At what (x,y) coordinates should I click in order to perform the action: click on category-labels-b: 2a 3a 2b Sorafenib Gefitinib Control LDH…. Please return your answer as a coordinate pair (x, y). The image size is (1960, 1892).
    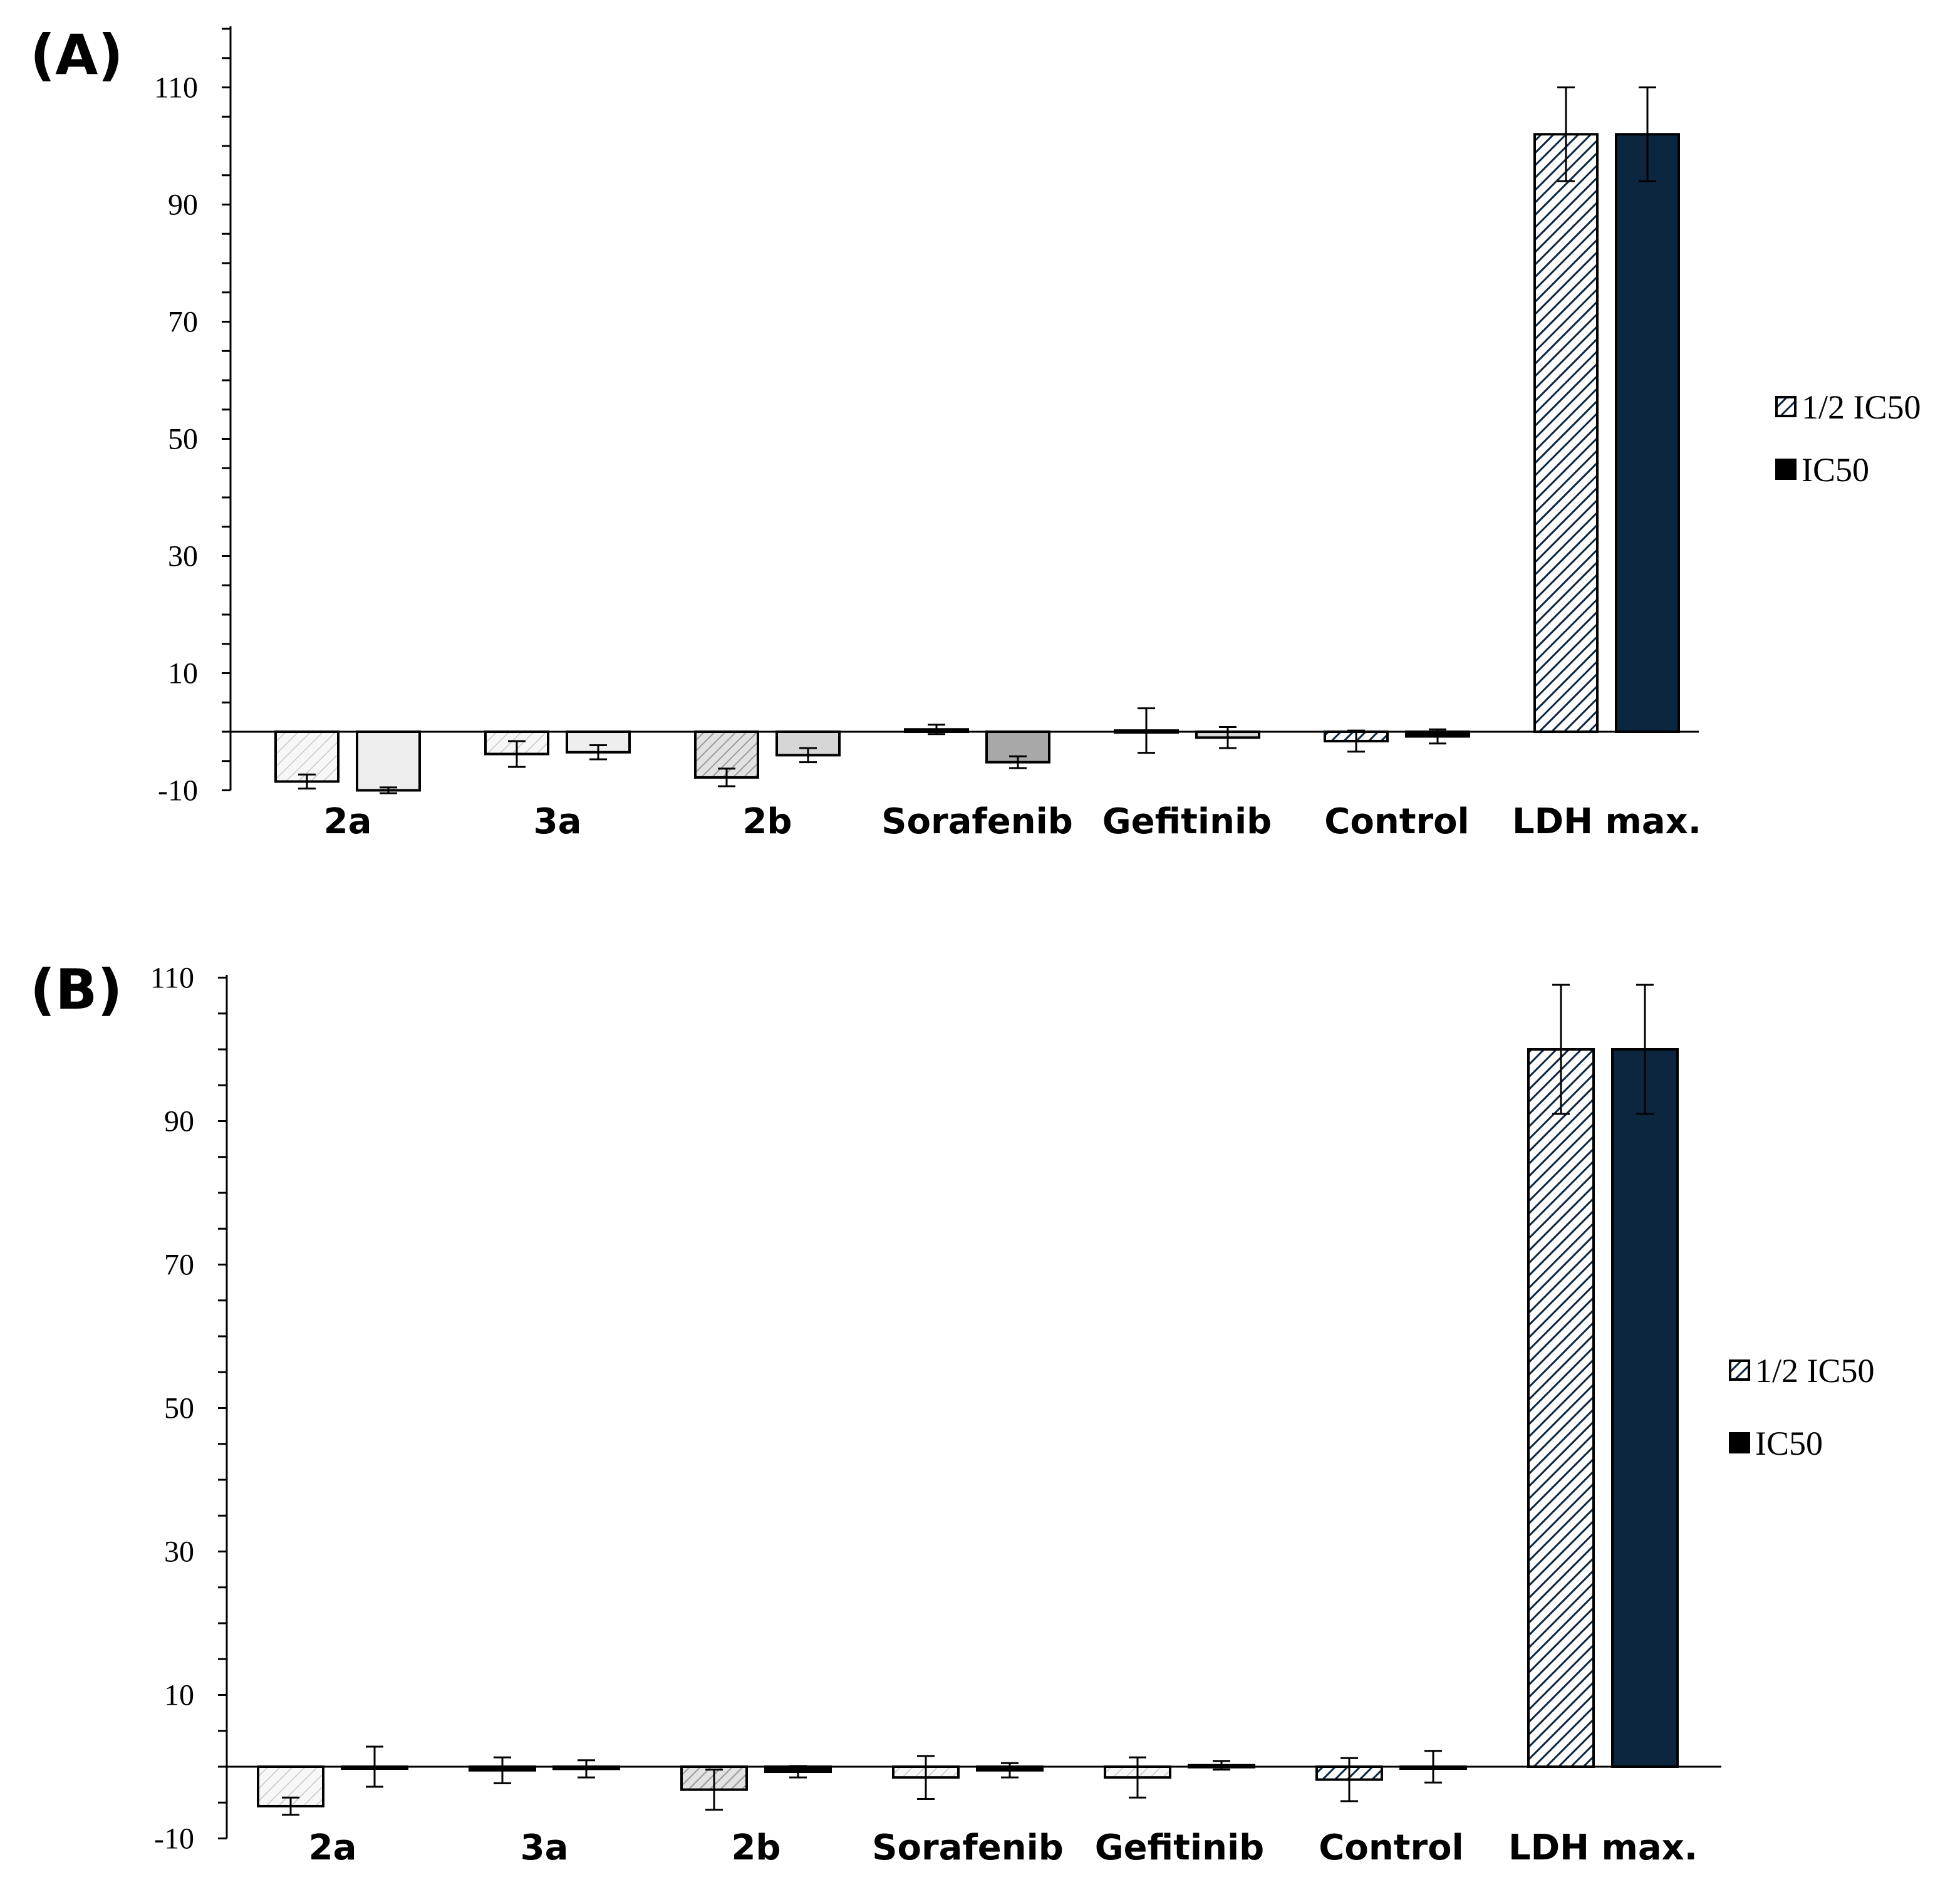
    Looking at the image, I should click on (1003, 1847).